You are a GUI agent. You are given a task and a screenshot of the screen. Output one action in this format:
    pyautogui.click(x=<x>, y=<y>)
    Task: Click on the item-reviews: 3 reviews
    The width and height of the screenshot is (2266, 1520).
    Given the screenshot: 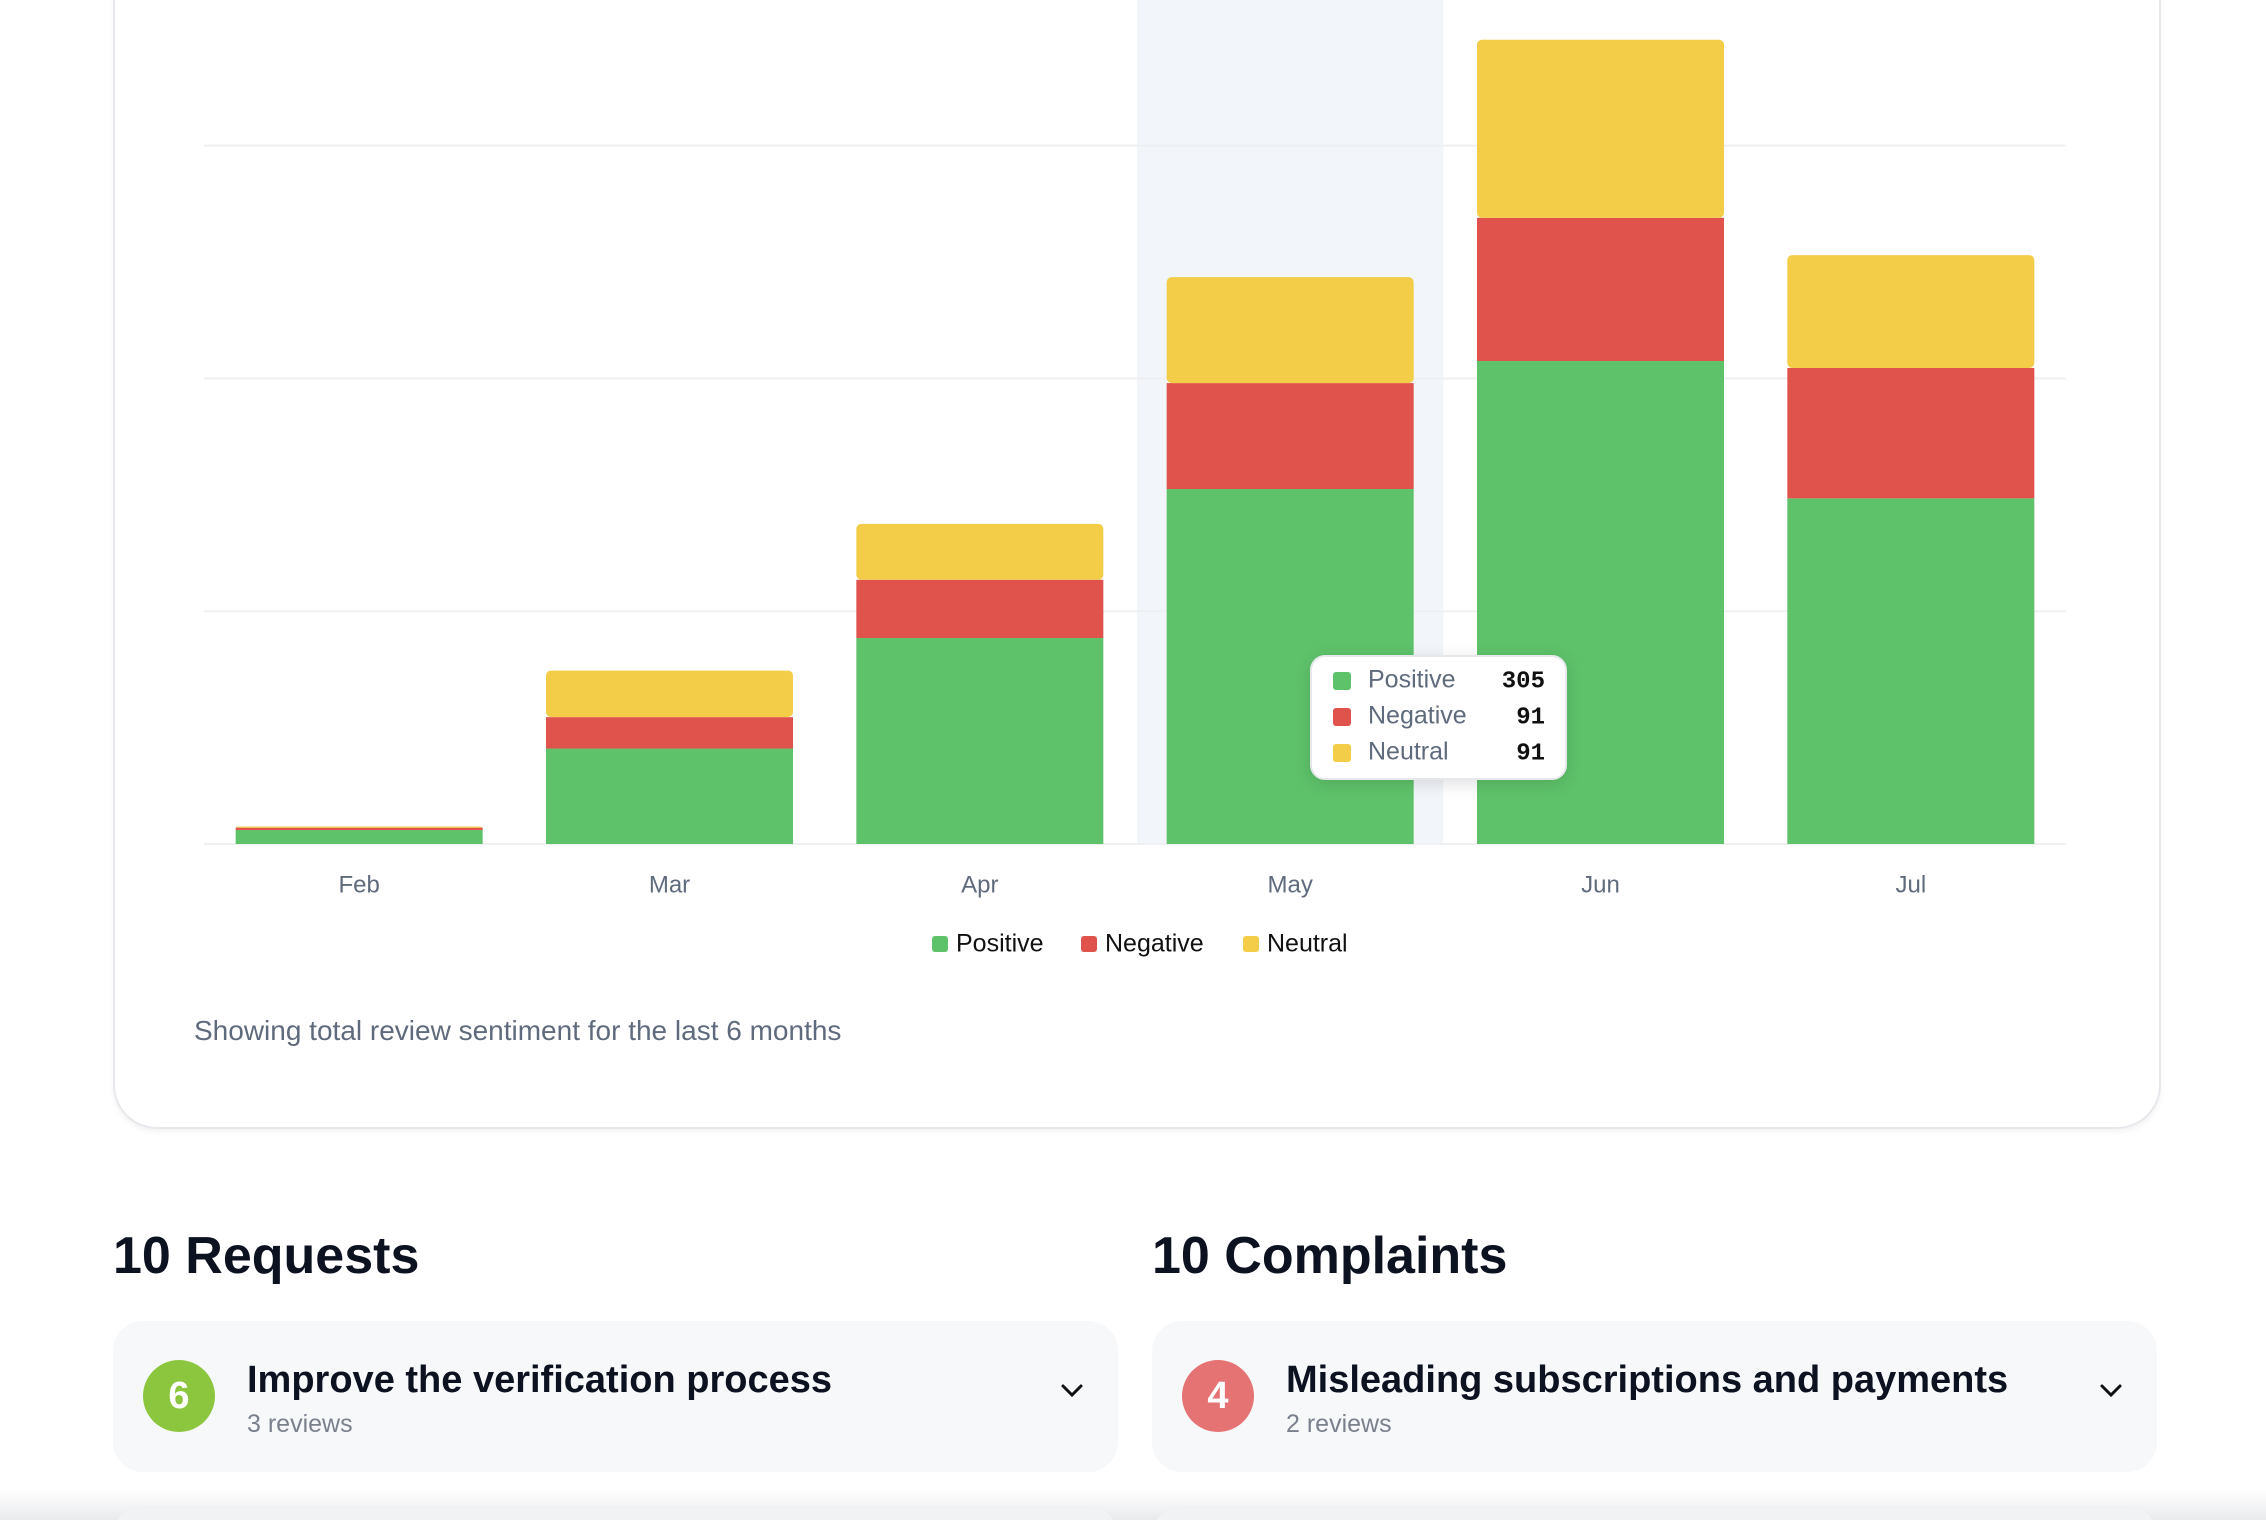 What is the action you would take?
    pyautogui.click(x=300, y=1424)
    